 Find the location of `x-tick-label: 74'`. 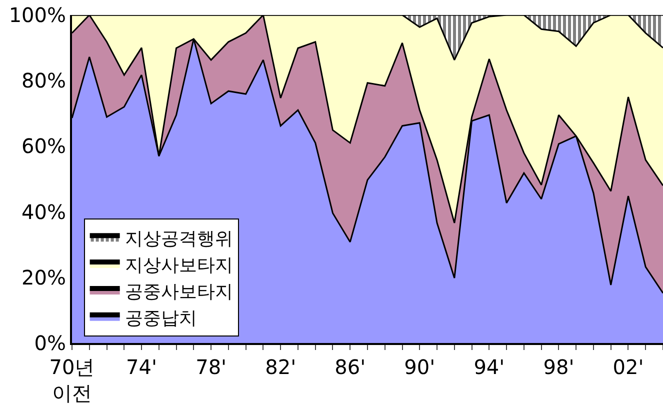

x-tick-label: 74' is located at coordinates (142, 367).